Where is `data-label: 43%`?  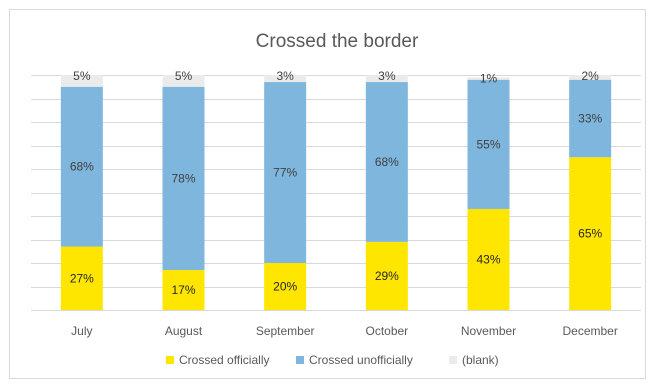 data-label: 43% is located at coordinates (488, 259).